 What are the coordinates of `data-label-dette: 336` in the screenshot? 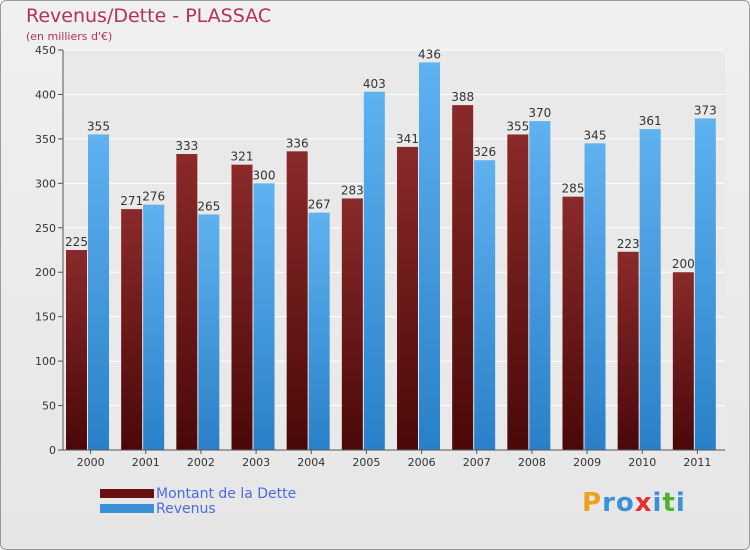 It's located at (297, 143).